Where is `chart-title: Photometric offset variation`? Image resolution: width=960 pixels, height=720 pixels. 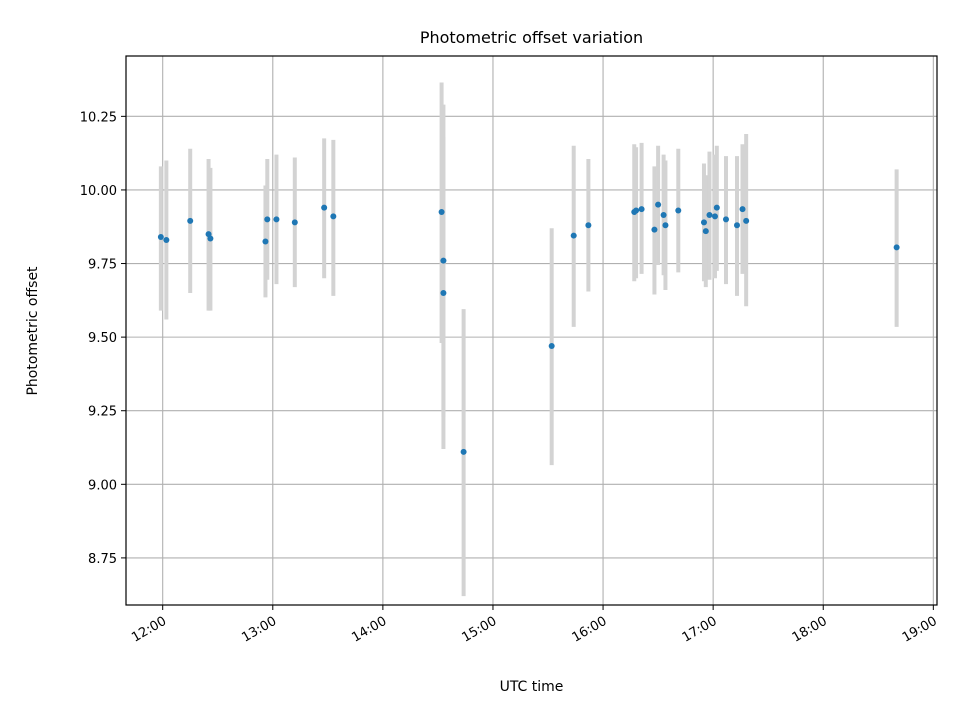
chart-title: Photometric offset variation is located at coordinates (531, 37).